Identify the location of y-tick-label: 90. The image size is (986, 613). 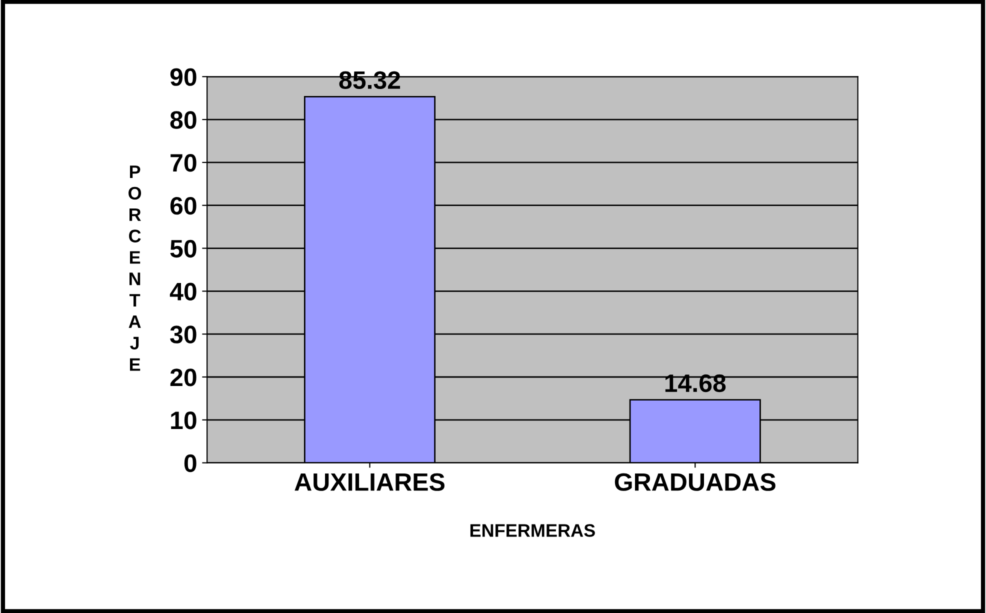
(183, 77).